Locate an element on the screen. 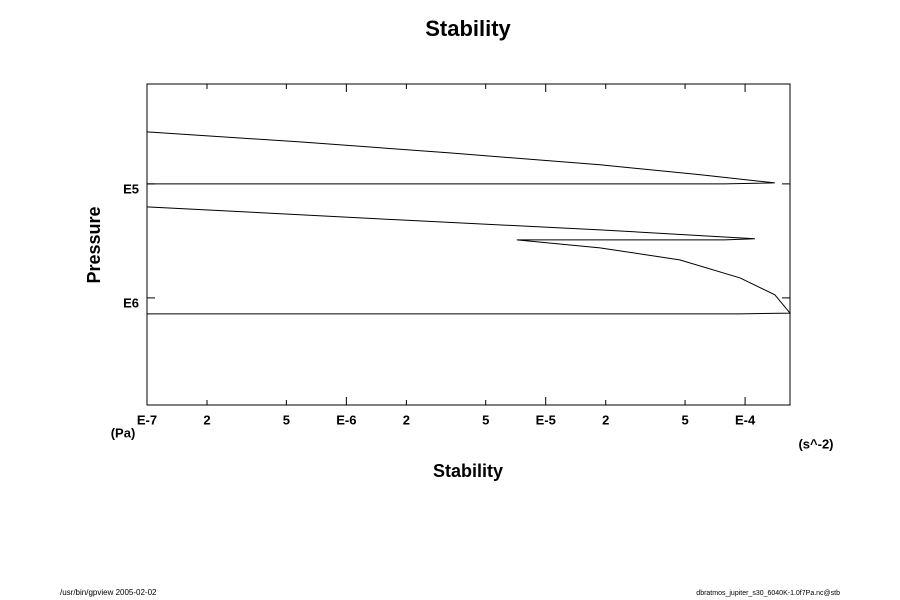 This screenshot has width=900, height=600. y-unit: (Pa) is located at coordinates (123, 432).